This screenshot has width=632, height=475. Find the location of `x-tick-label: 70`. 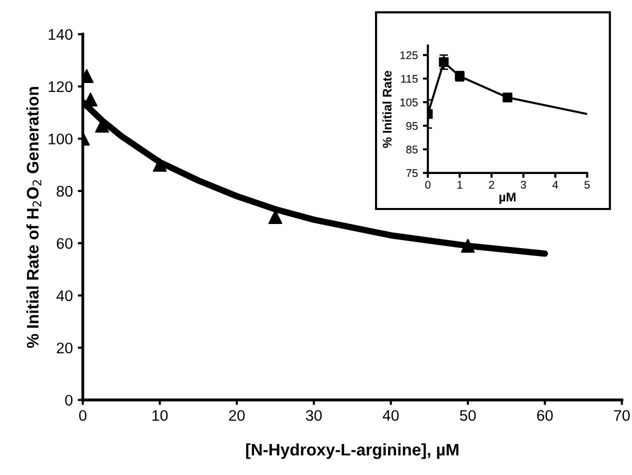

x-tick-label: 70 is located at coordinates (622, 415).